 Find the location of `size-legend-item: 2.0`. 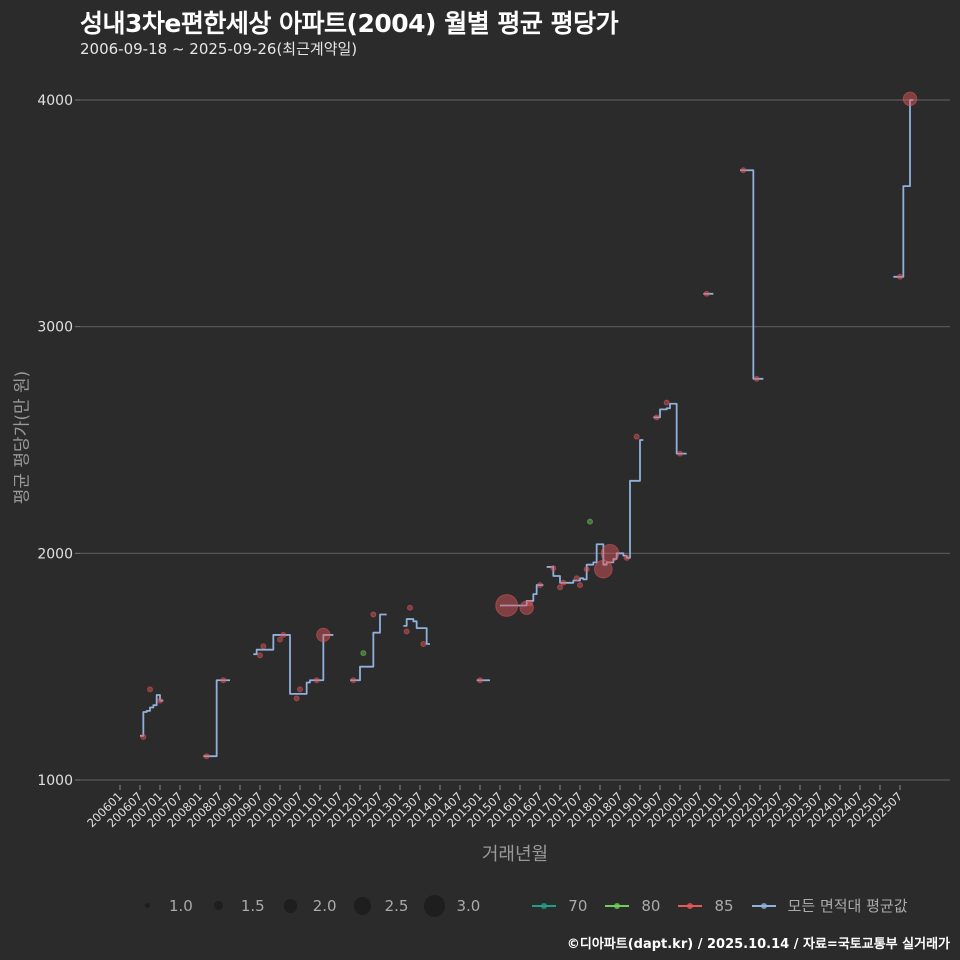

size-legend-item: 2.0 is located at coordinates (308, 906).